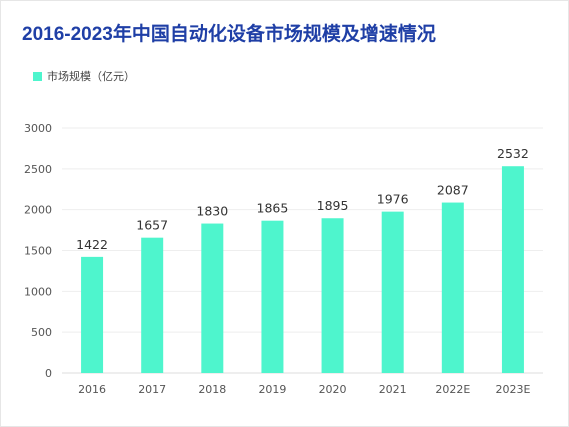  Describe the element at coordinates (92, 389) in the screenshot. I see `x-tick-label-2016: 2016` at that location.